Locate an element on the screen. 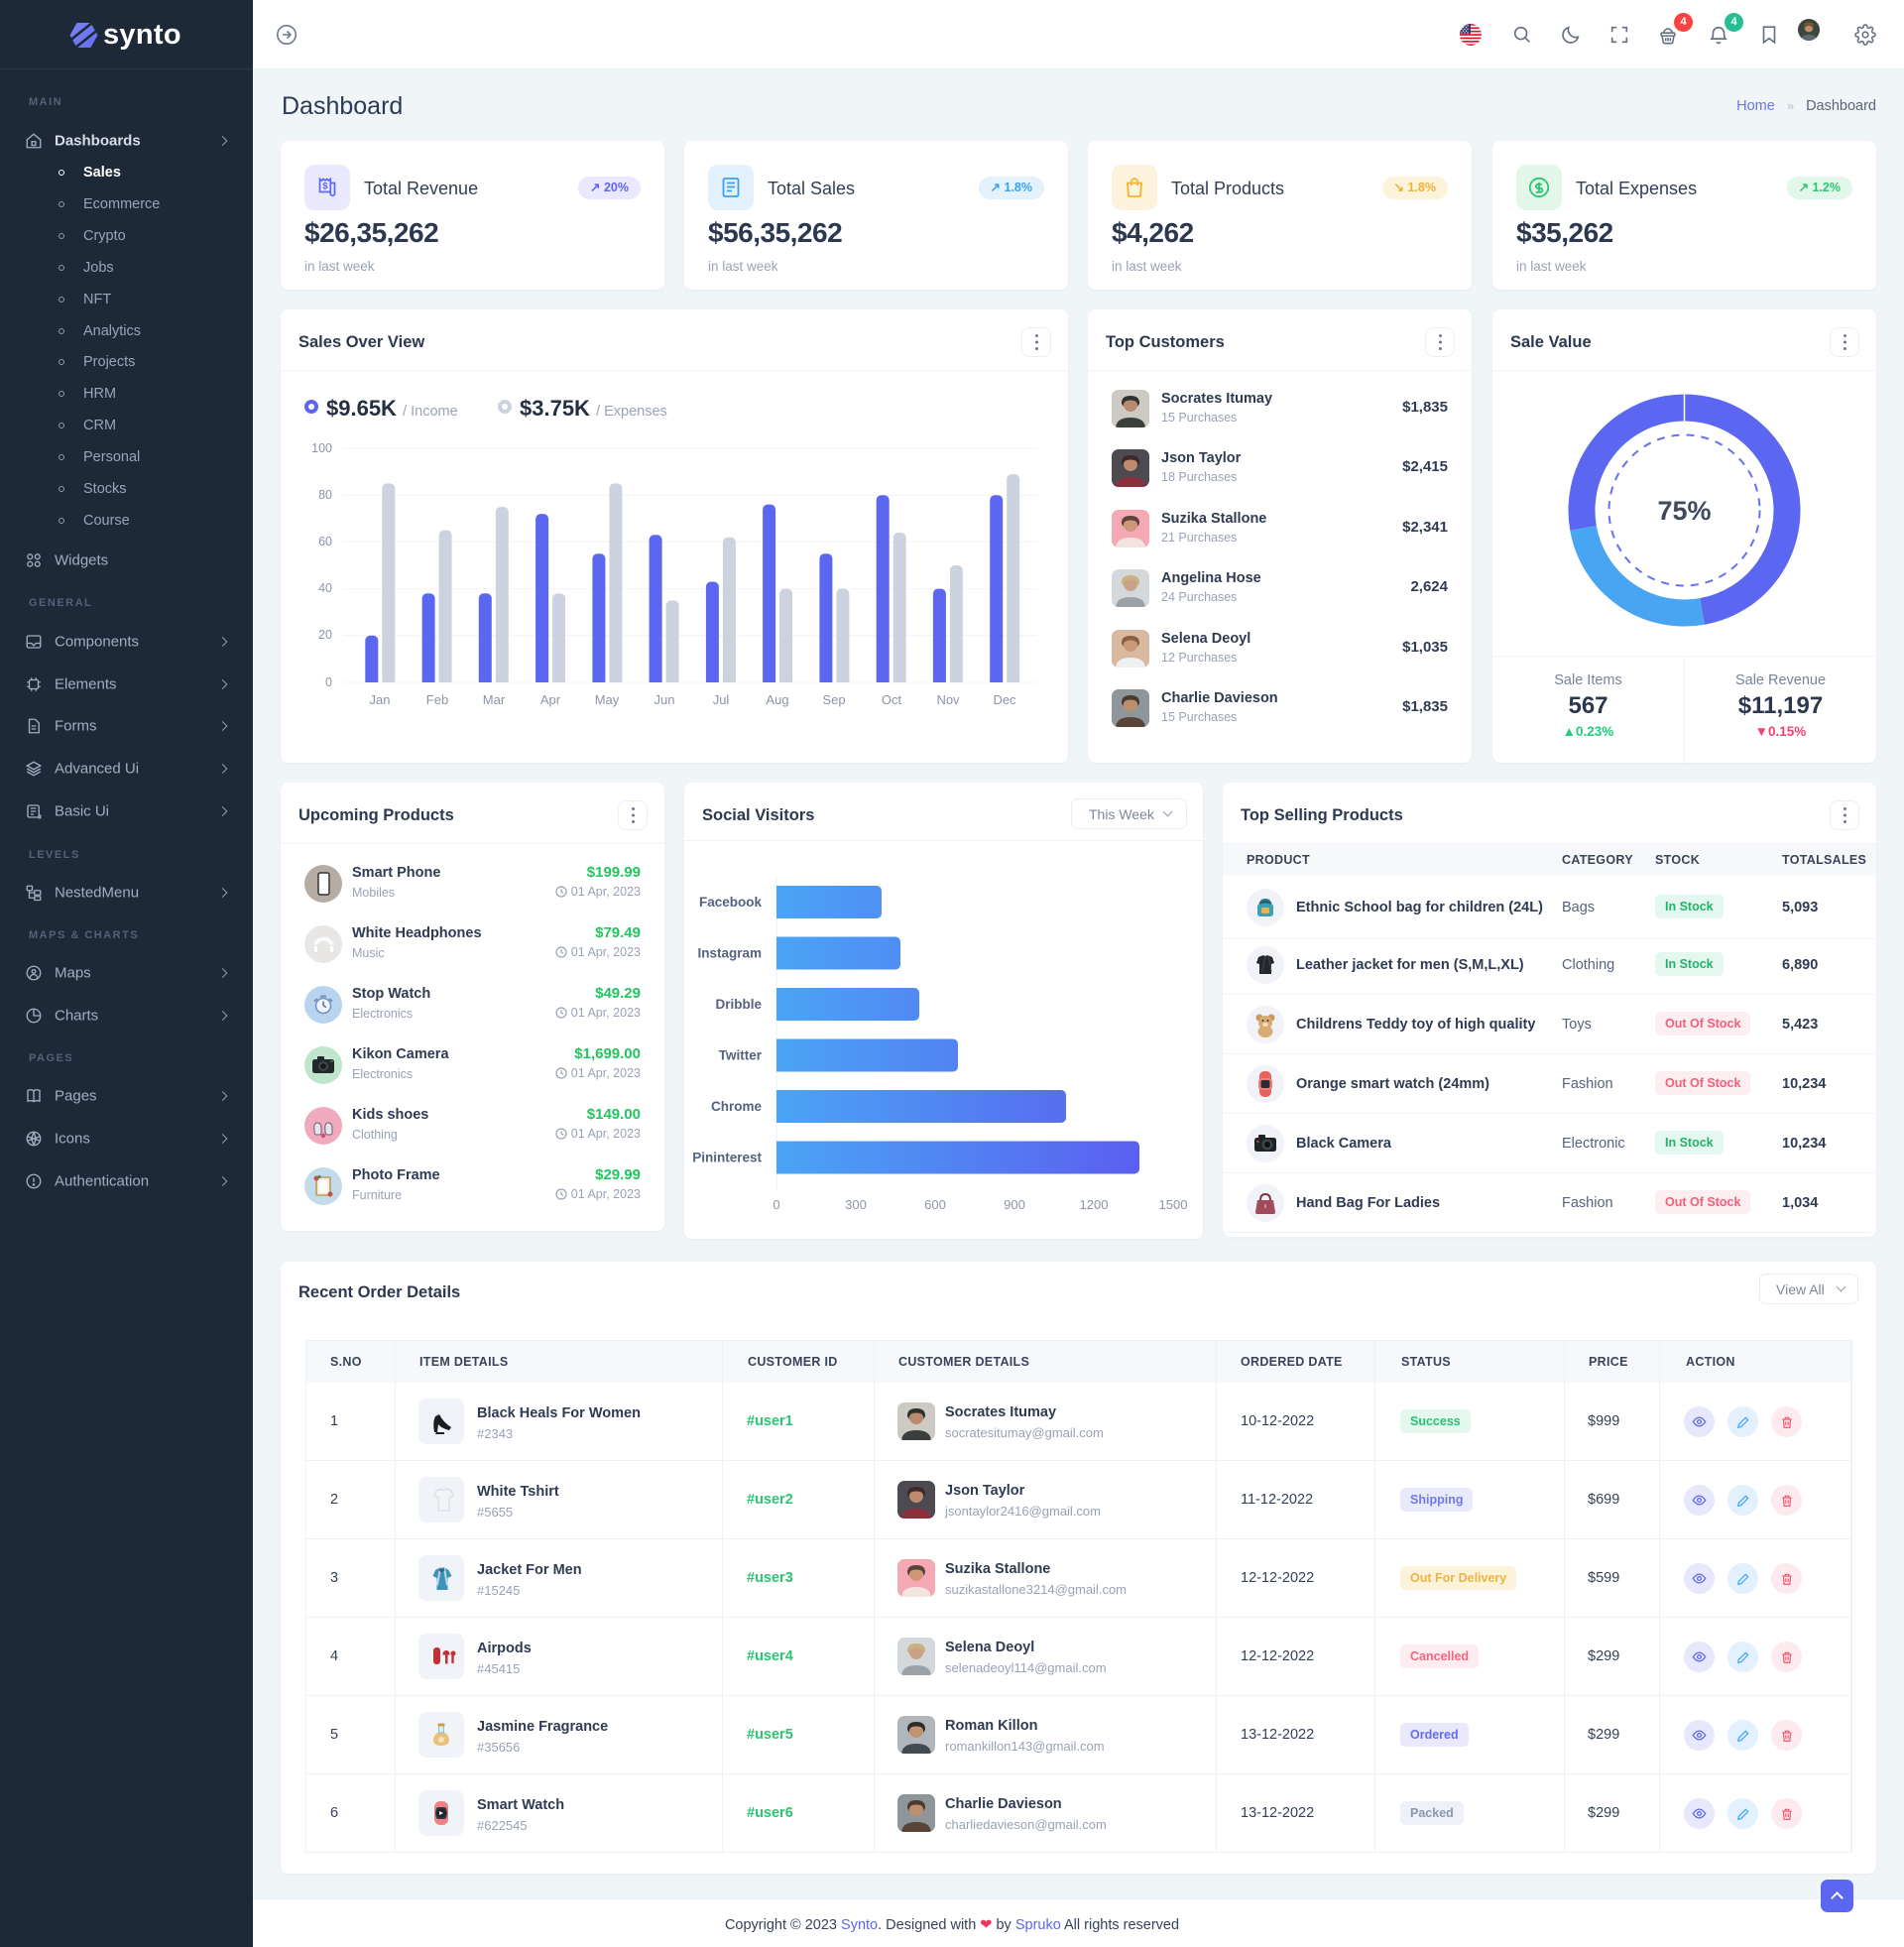 Image resolution: width=1904 pixels, height=1947 pixels. svg-text: Jan is located at coordinates (380, 699).